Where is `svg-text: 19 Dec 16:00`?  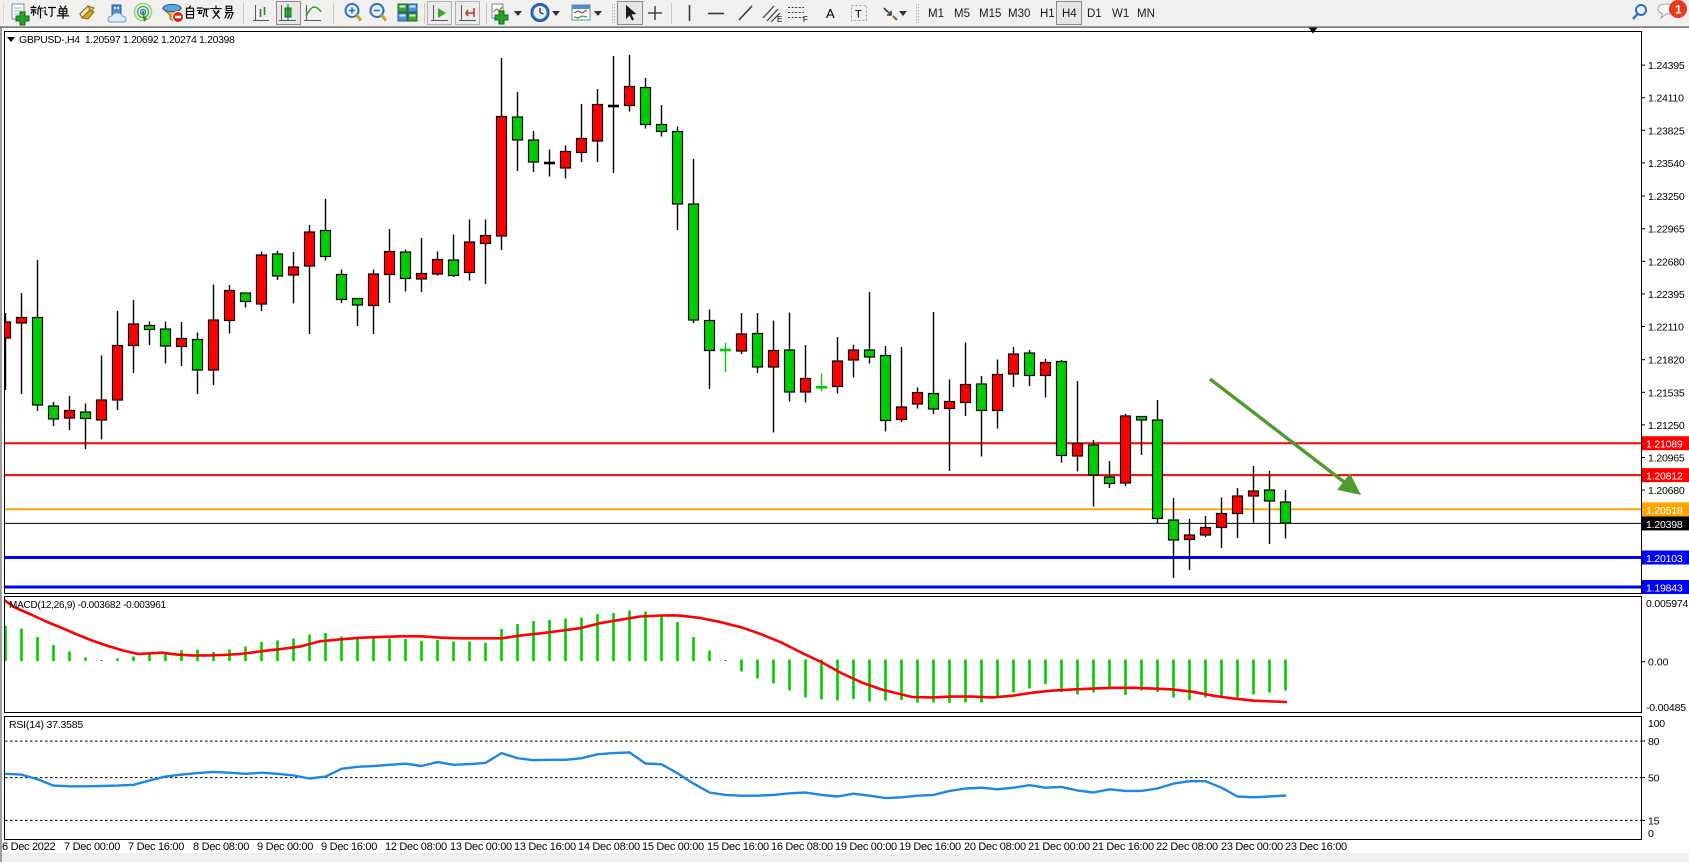 svg-text: 19 Dec 16:00 is located at coordinates (930, 847).